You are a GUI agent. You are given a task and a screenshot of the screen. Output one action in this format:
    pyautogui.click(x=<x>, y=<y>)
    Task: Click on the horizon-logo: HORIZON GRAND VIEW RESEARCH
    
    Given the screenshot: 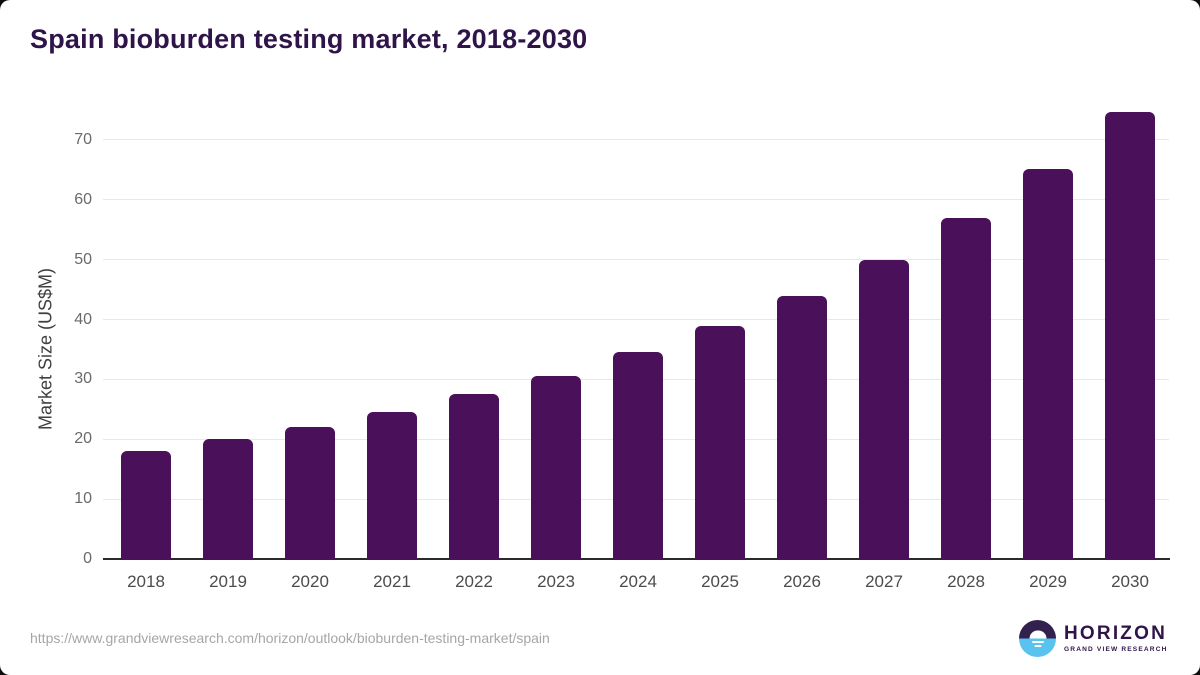 What is the action you would take?
    pyautogui.click(x=1093, y=638)
    